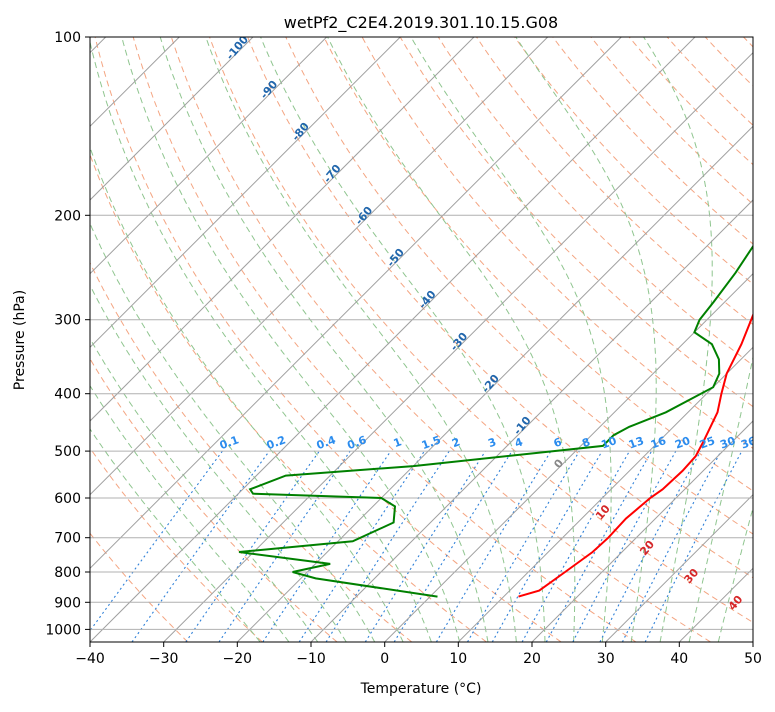 The image size is (775, 712). I want to click on y-tick-label: 400, so click(67, 395).